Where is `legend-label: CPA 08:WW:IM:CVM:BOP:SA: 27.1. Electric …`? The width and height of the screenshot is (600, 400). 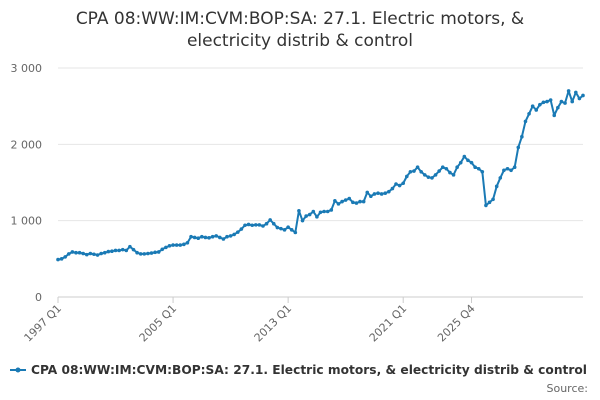
legend-label: CPA 08:WW:IM:CVM:BOP:SA: 27.1. Electric … is located at coordinates (309, 370).